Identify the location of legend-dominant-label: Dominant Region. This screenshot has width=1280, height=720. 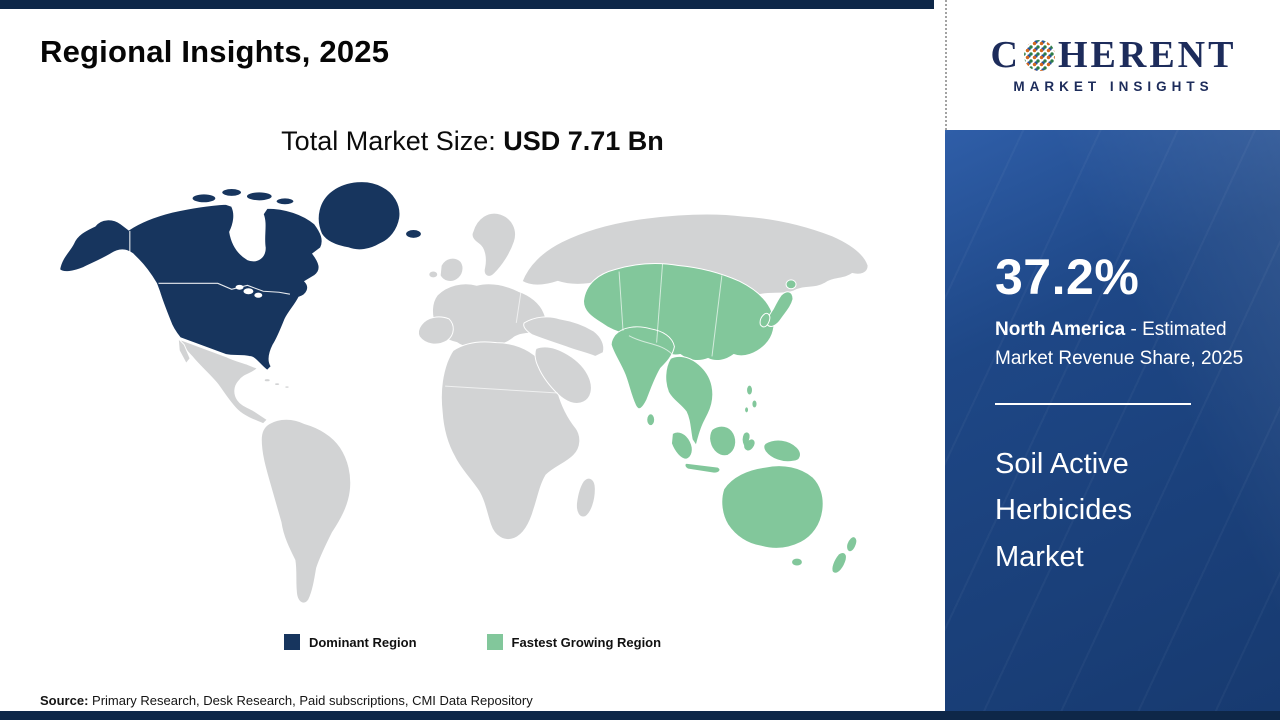
(362, 642).